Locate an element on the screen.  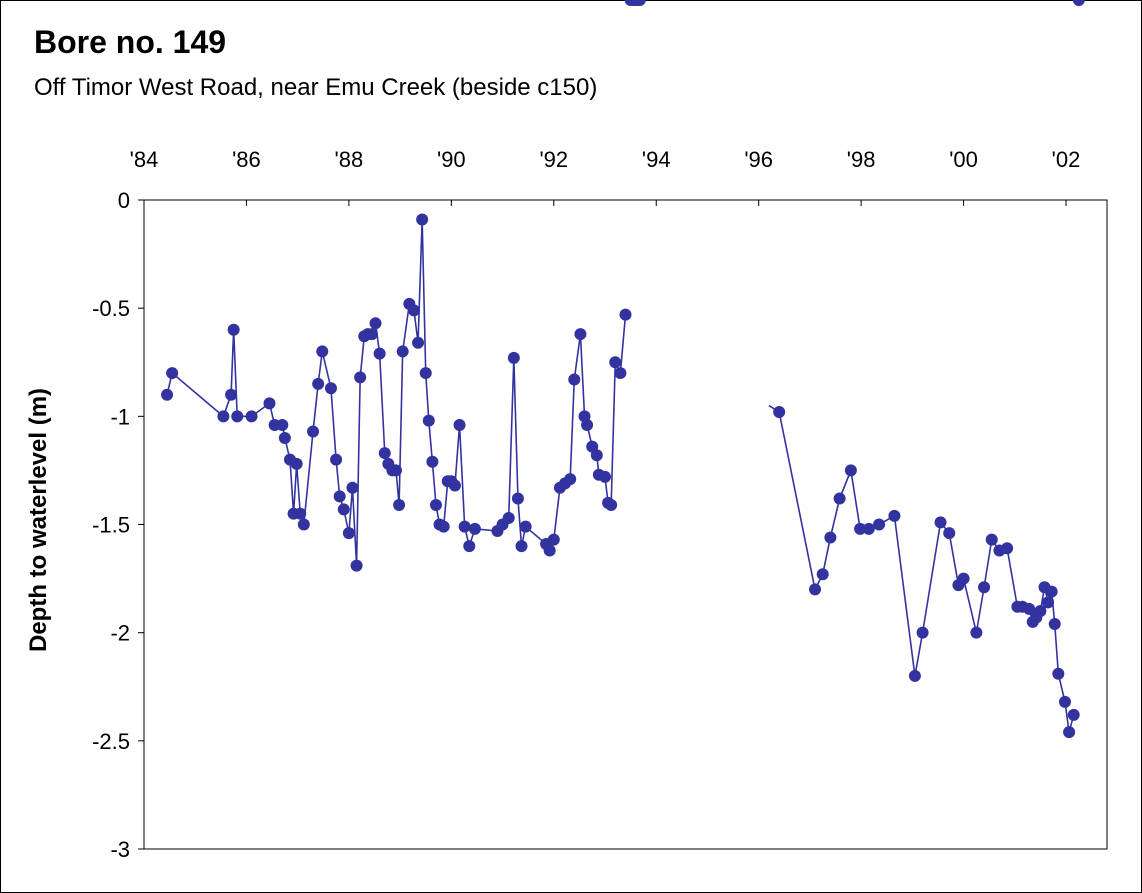
y-tick-label: -3 is located at coordinates (120, 849).